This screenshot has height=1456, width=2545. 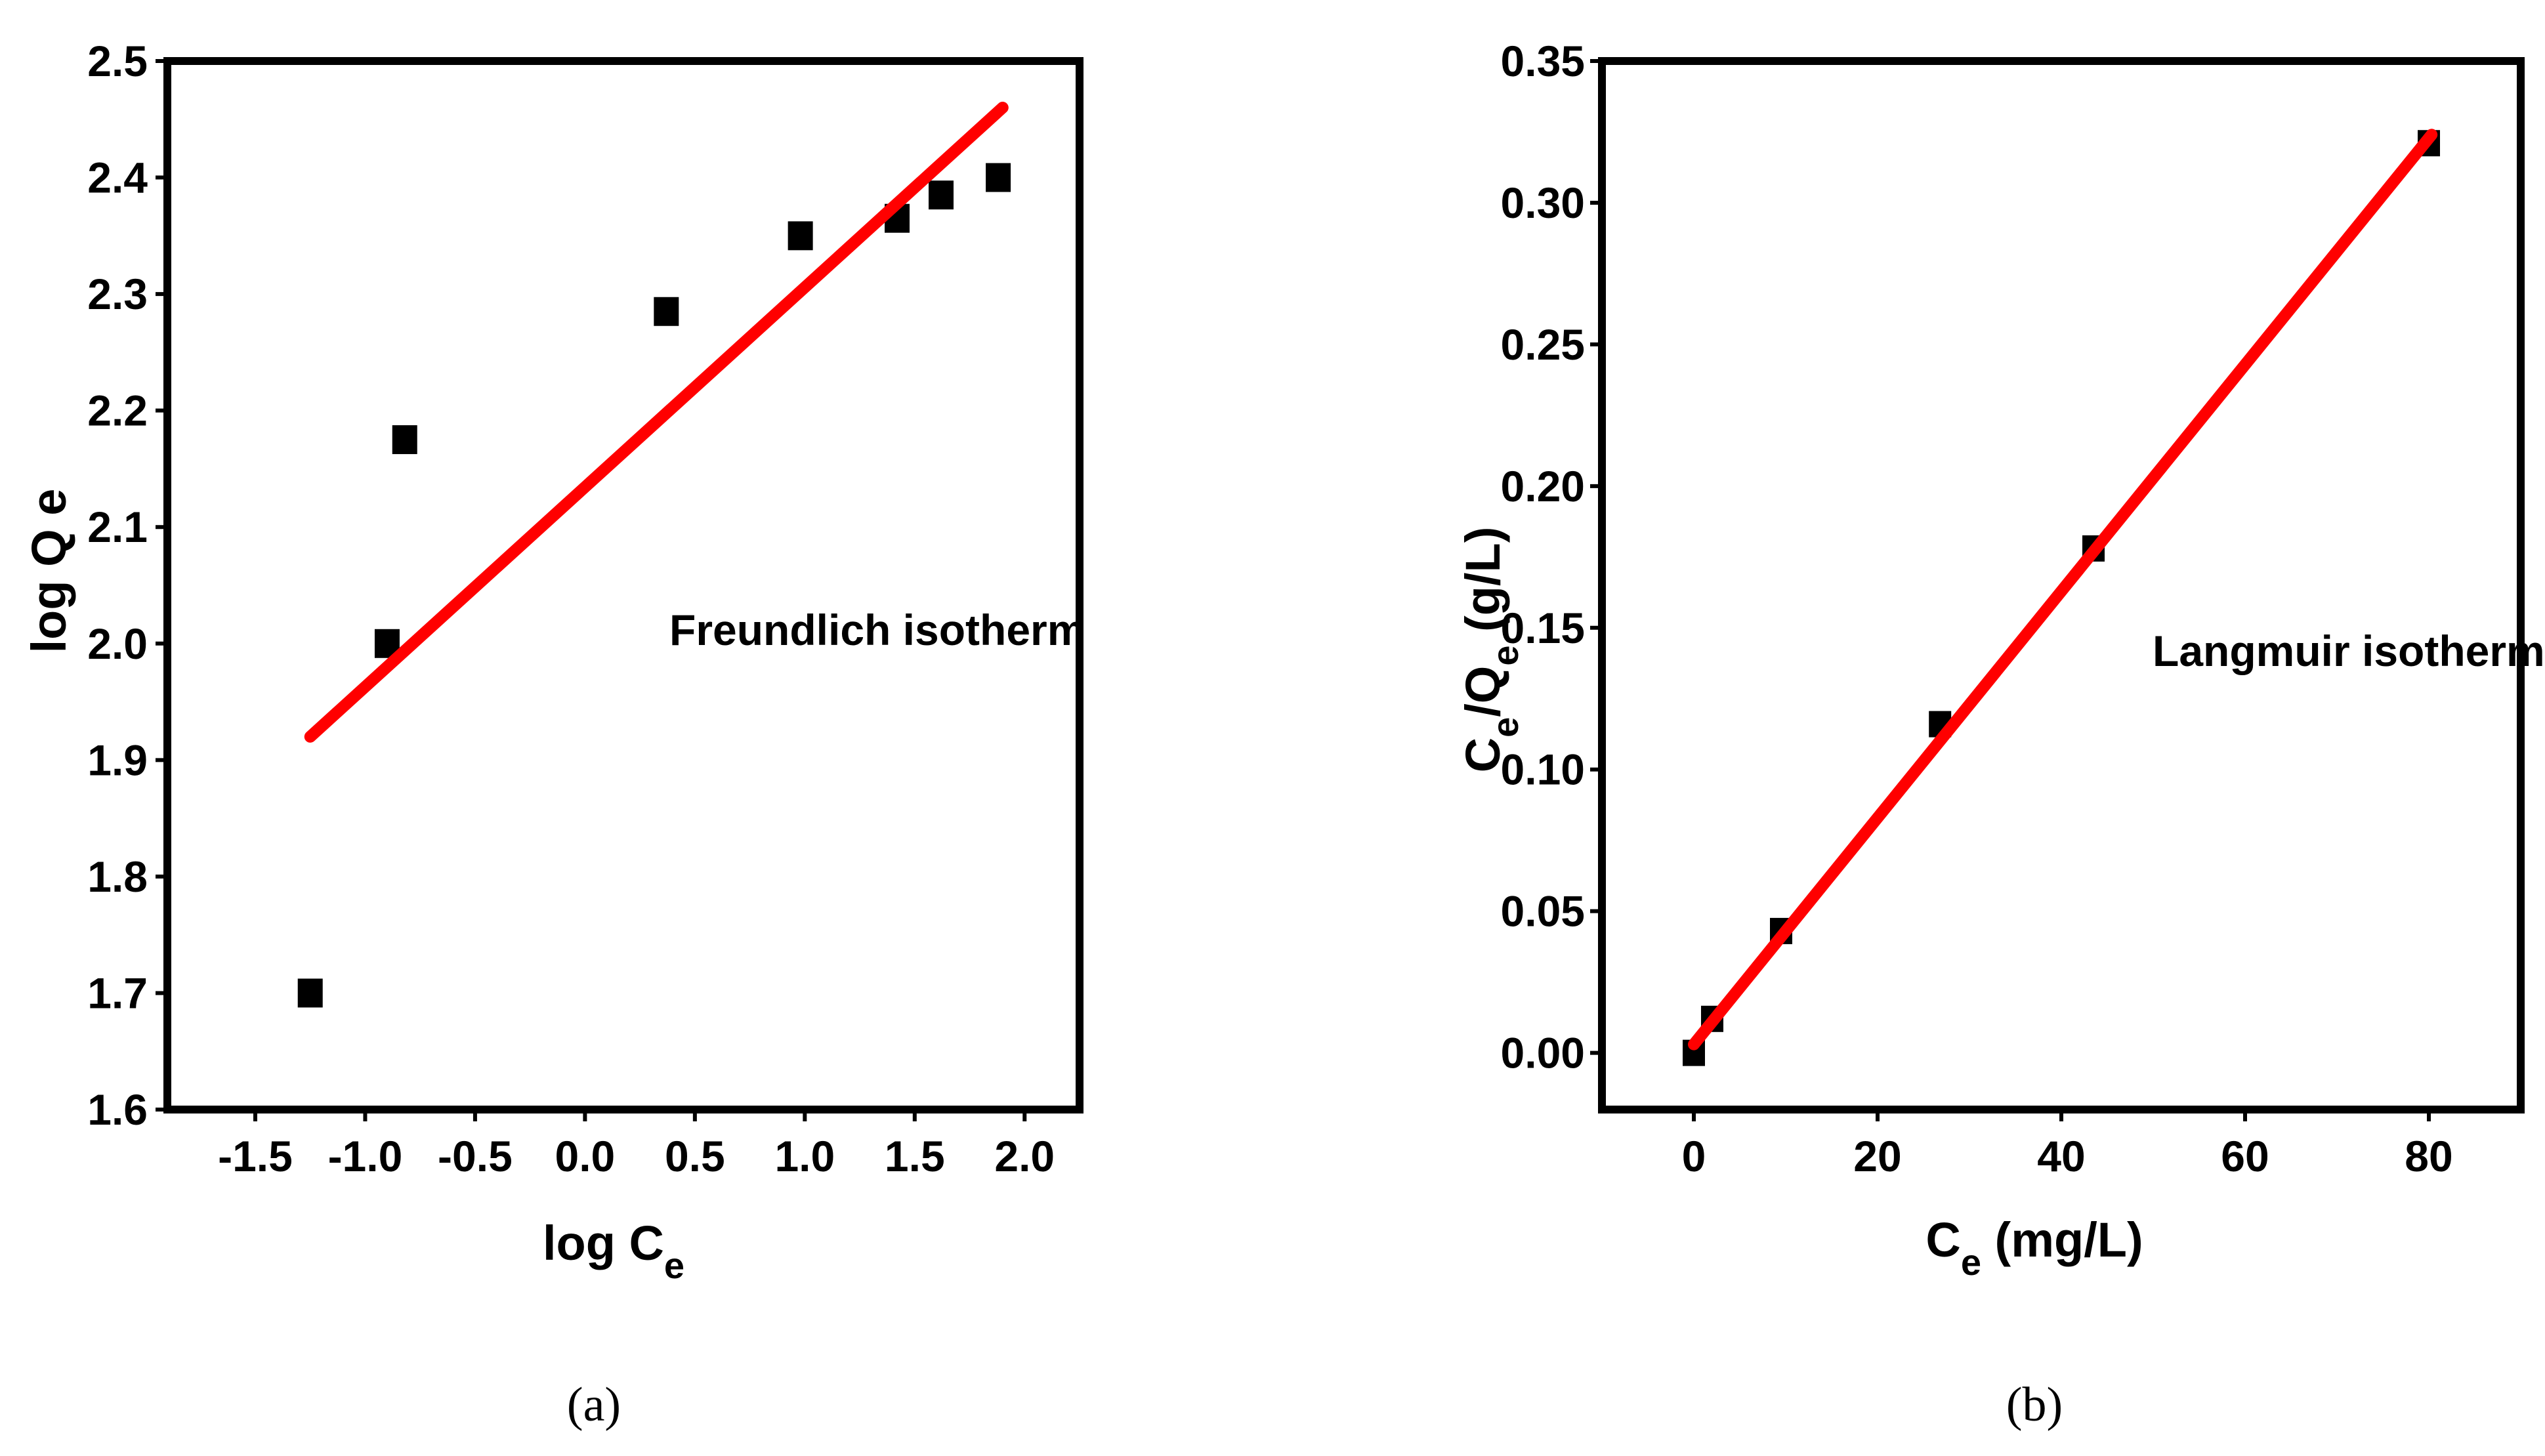 What do you see at coordinates (117, 61) in the screenshot?
I see `y-tick-label: 2.5` at bounding box center [117, 61].